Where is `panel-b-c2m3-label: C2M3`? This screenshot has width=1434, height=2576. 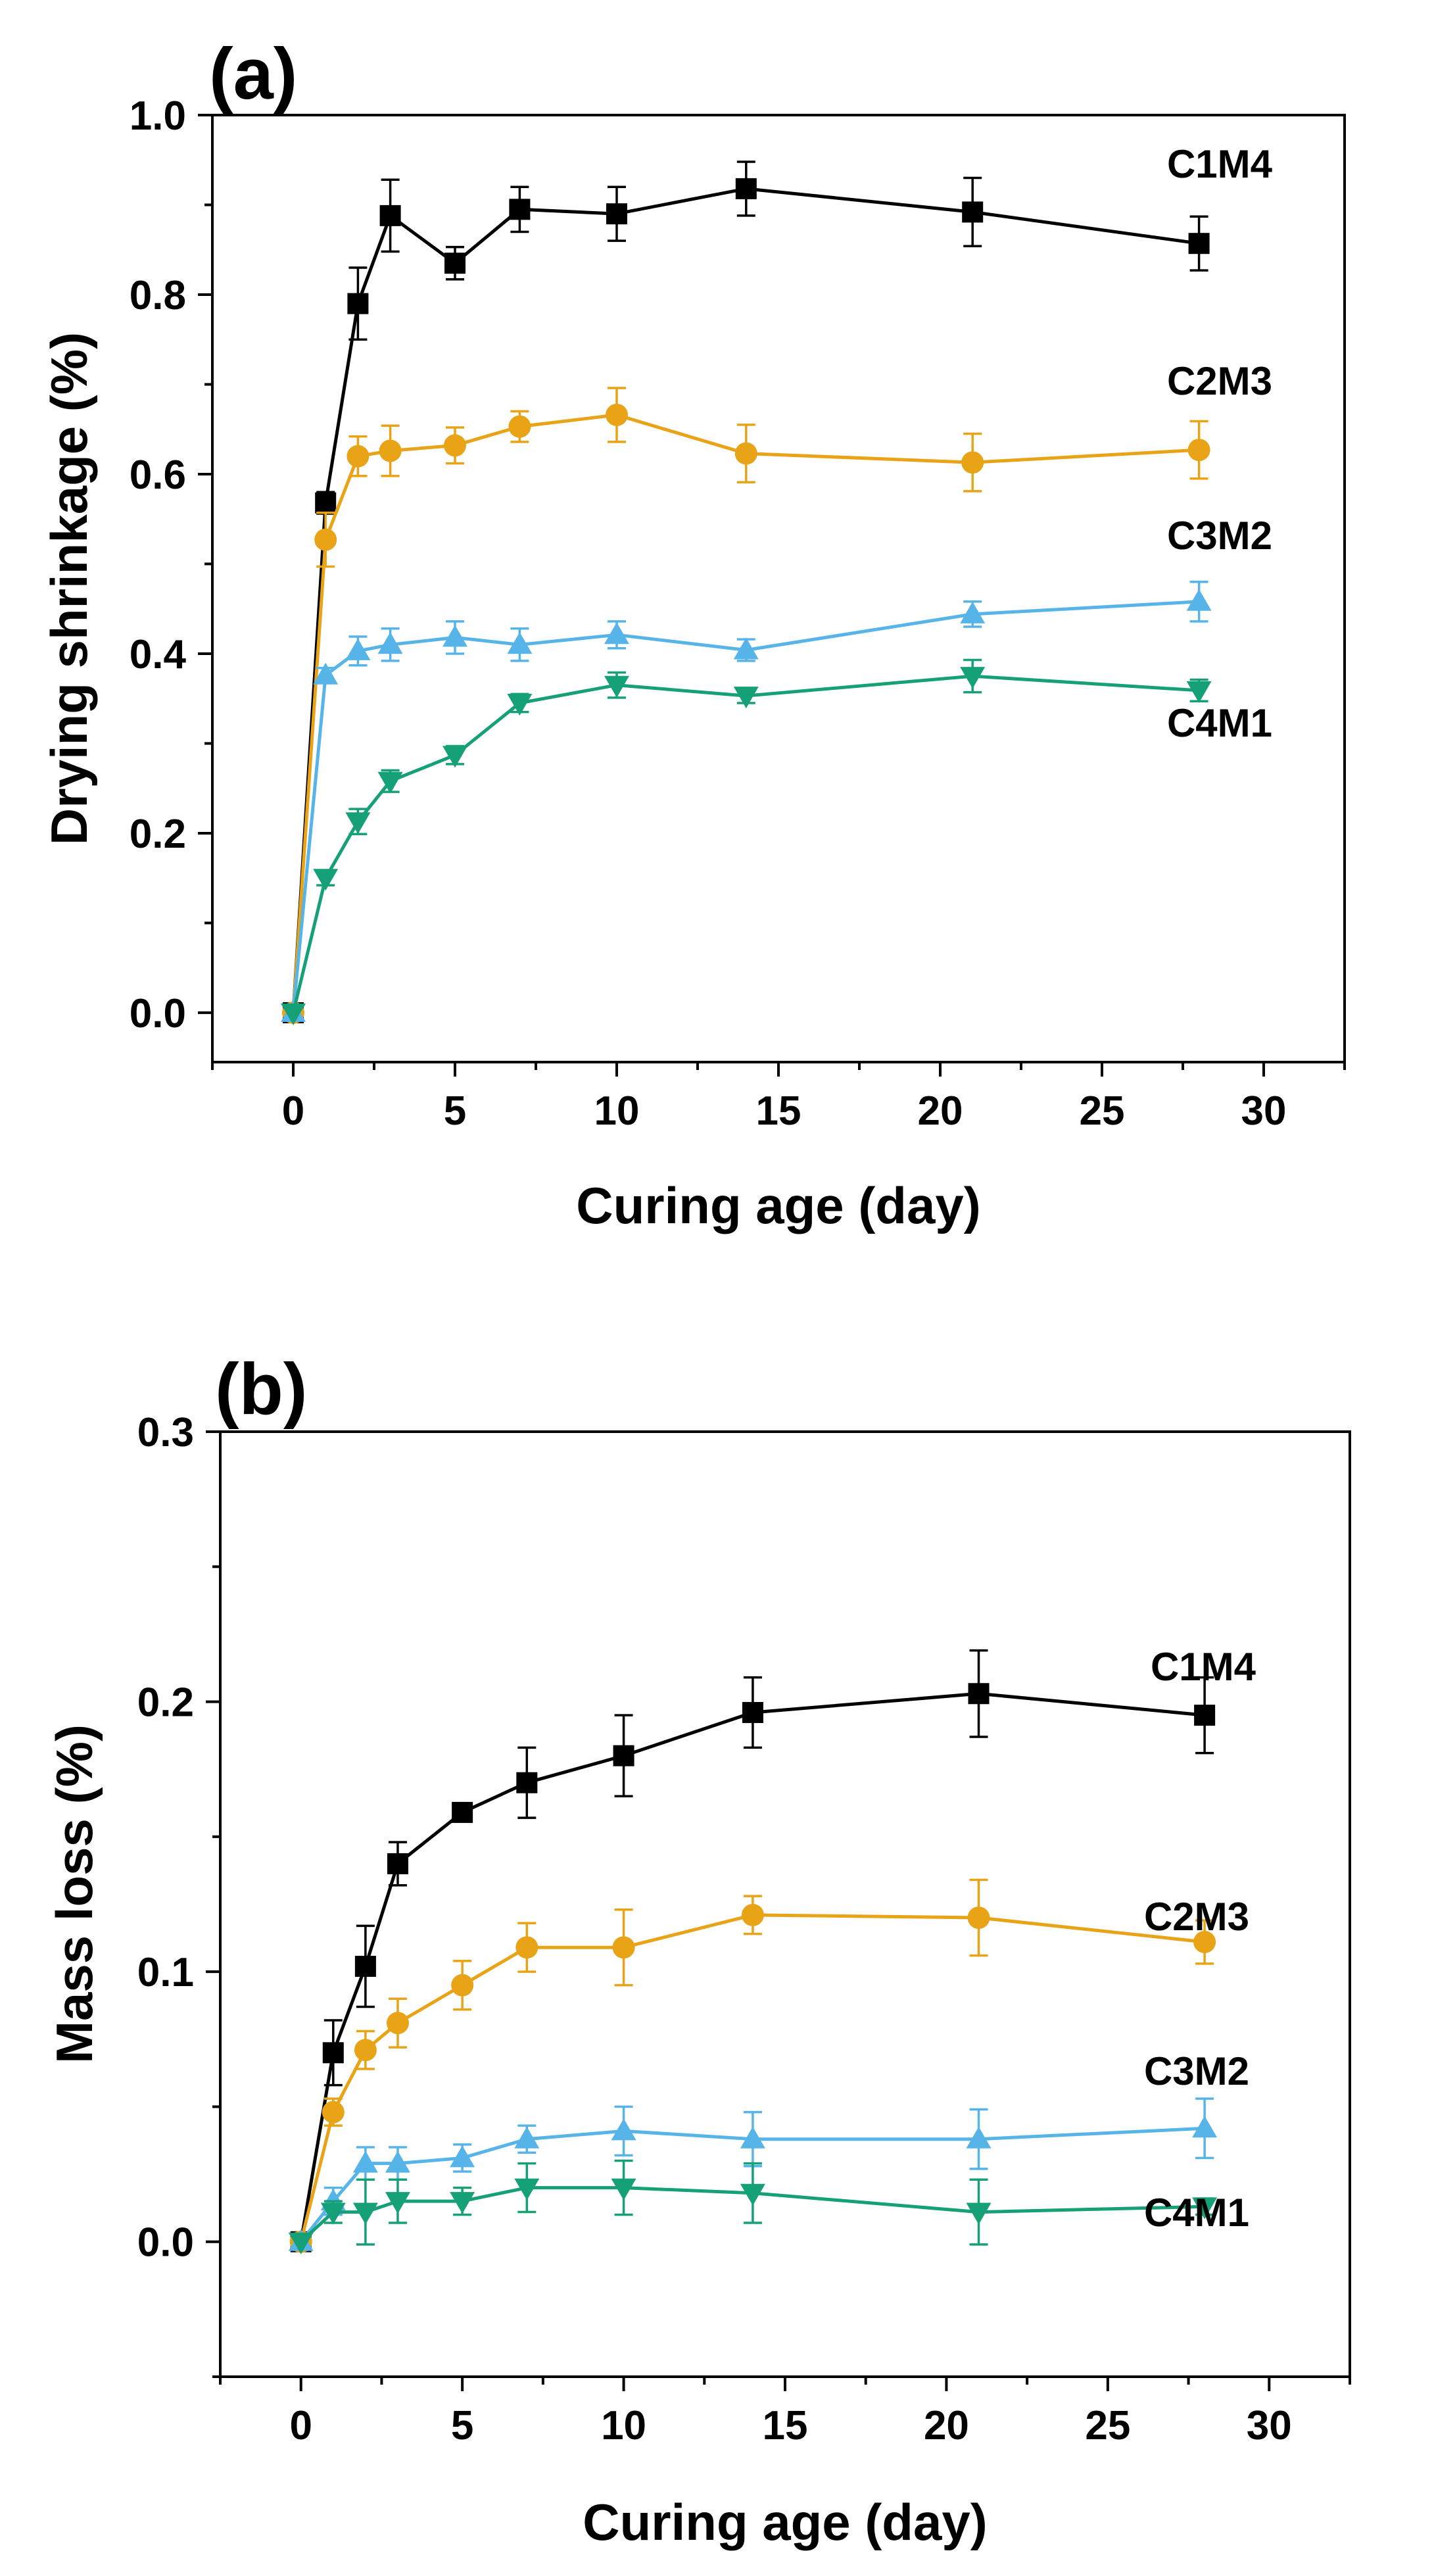 panel-b-c2m3-label: C2M3 is located at coordinates (1197, 1917).